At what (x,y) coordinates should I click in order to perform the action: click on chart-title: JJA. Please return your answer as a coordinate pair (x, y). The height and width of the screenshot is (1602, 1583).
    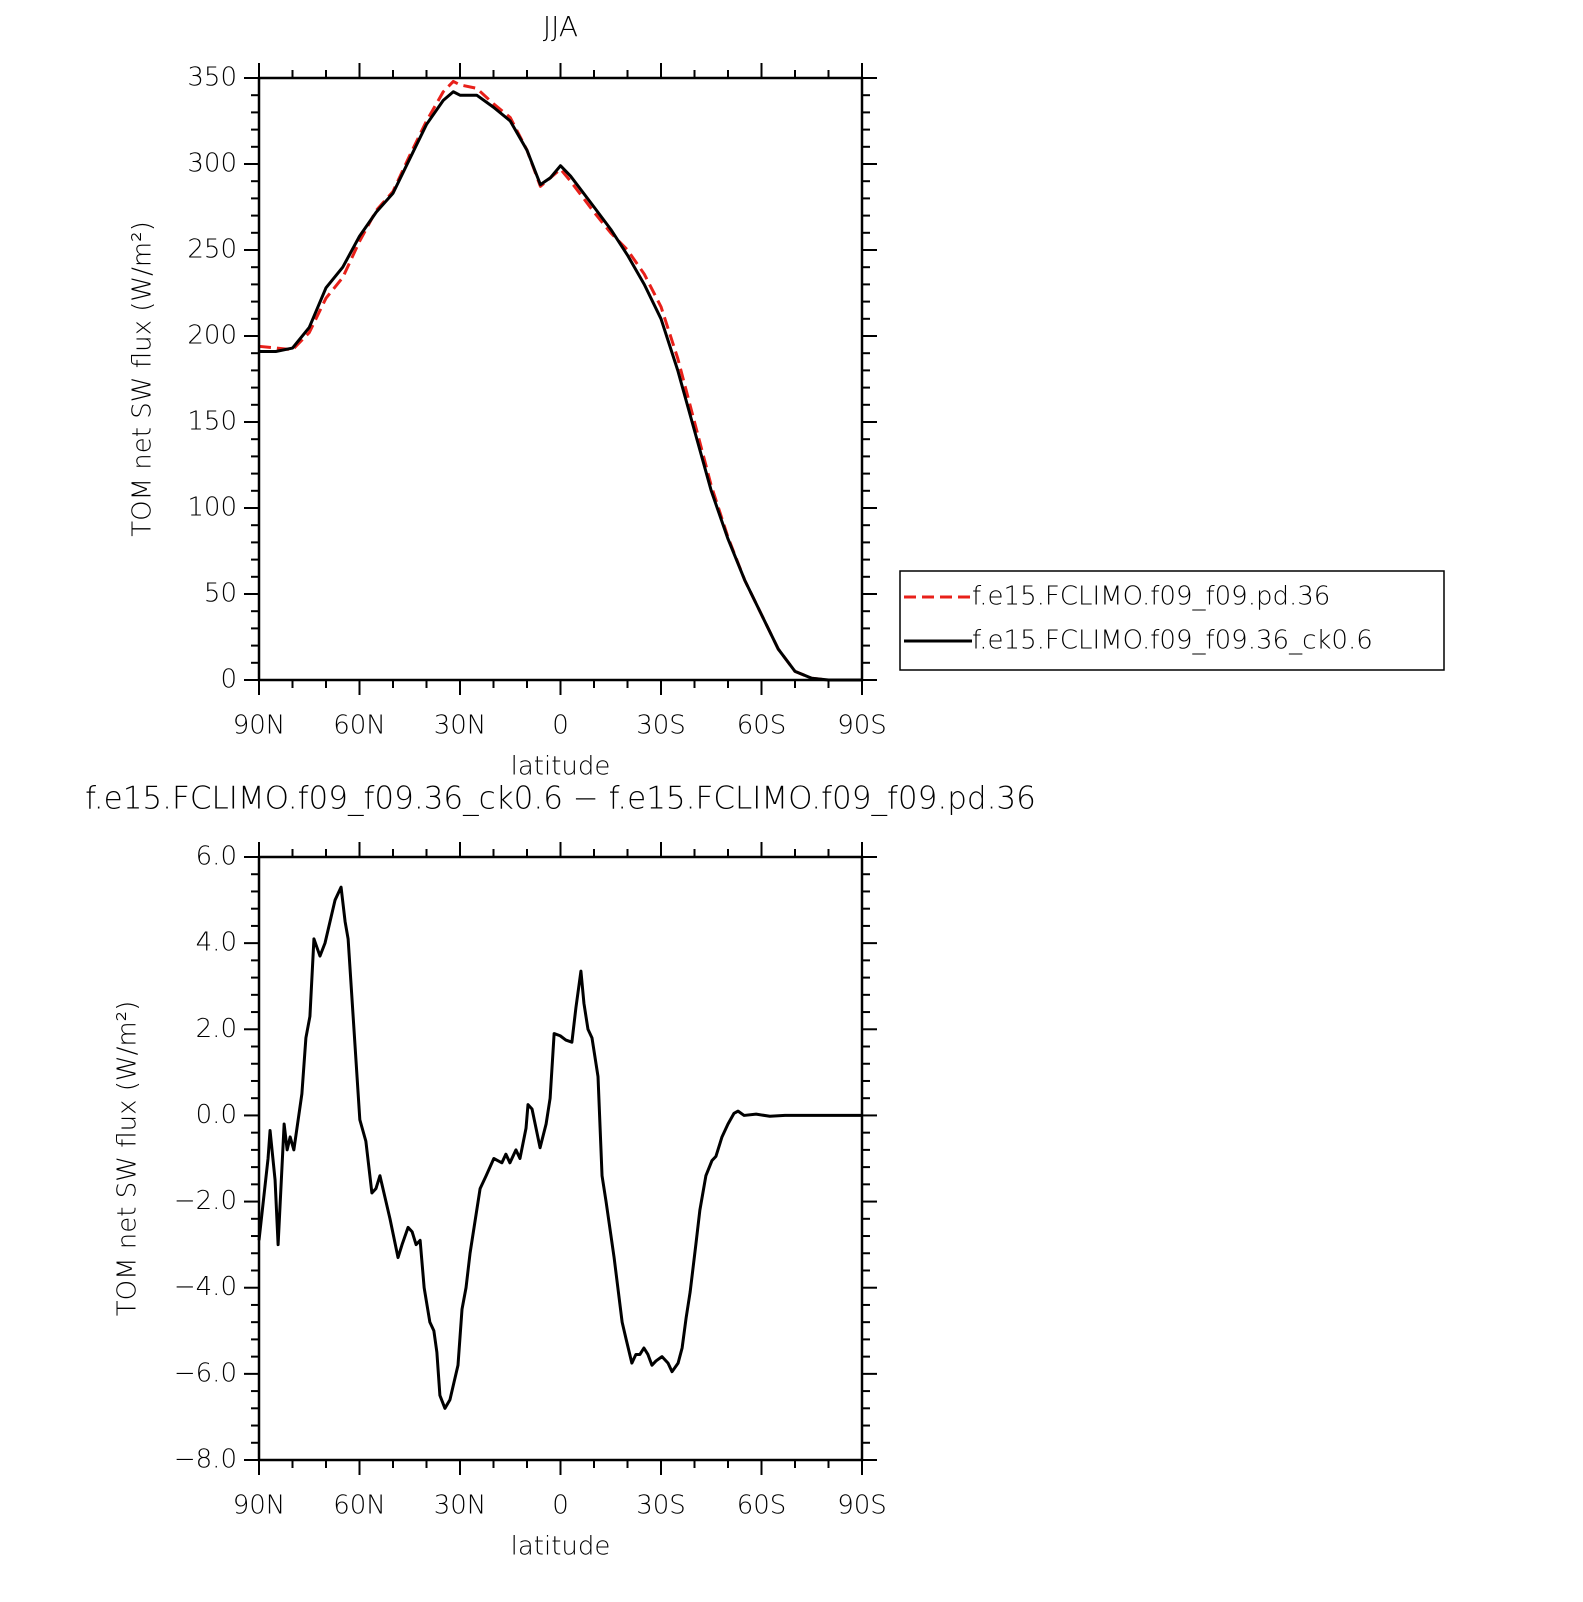
    Looking at the image, I should click on (560, 26).